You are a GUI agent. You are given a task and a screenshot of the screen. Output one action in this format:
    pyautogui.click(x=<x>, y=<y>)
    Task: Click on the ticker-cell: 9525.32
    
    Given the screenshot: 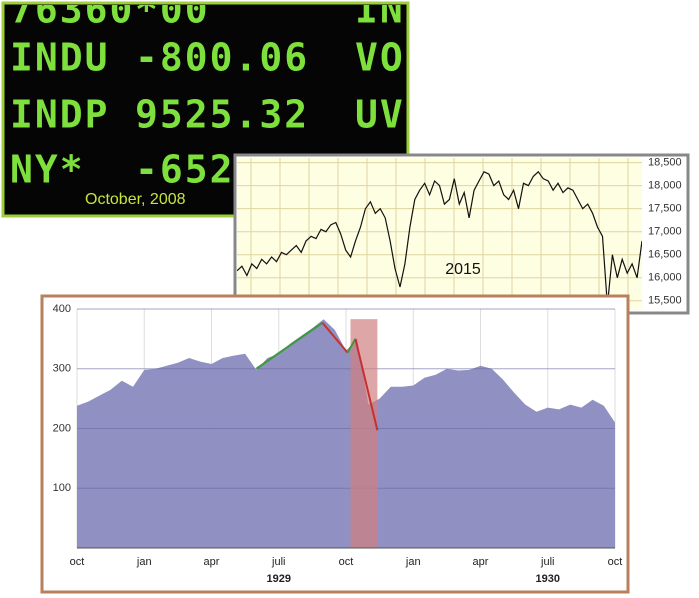 What is the action you would take?
    pyautogui.click(x=222, y=115)
    